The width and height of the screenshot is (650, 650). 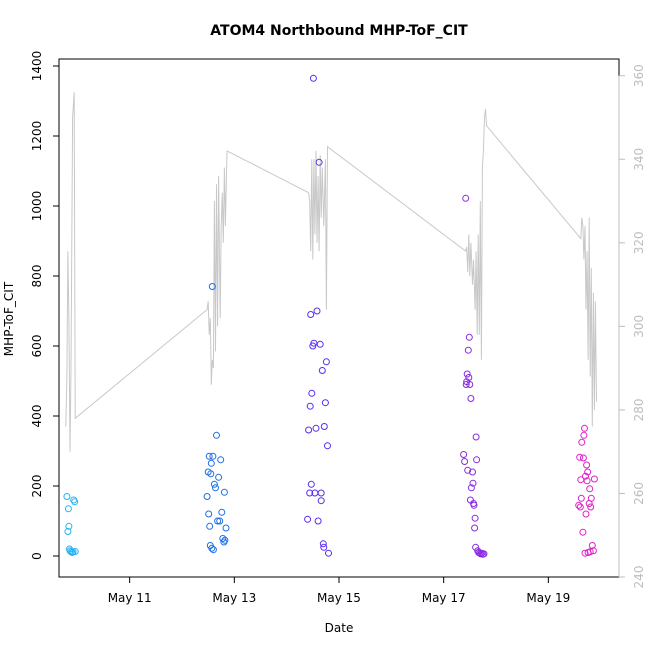 I want to click on y-right-tick-label: 260, so click(x=639, y=493).